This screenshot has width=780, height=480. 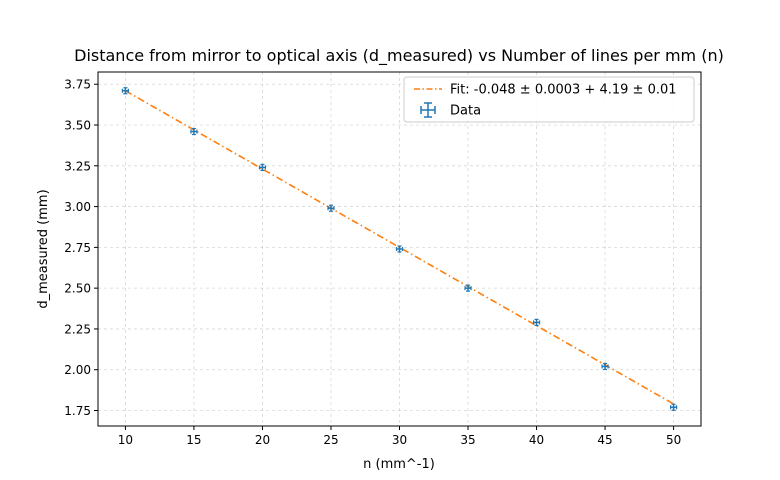 What do you see at coordinates (465, 111) in the screenshot?
I see `legend-data-label: Data` at bounding box center [465, 111].